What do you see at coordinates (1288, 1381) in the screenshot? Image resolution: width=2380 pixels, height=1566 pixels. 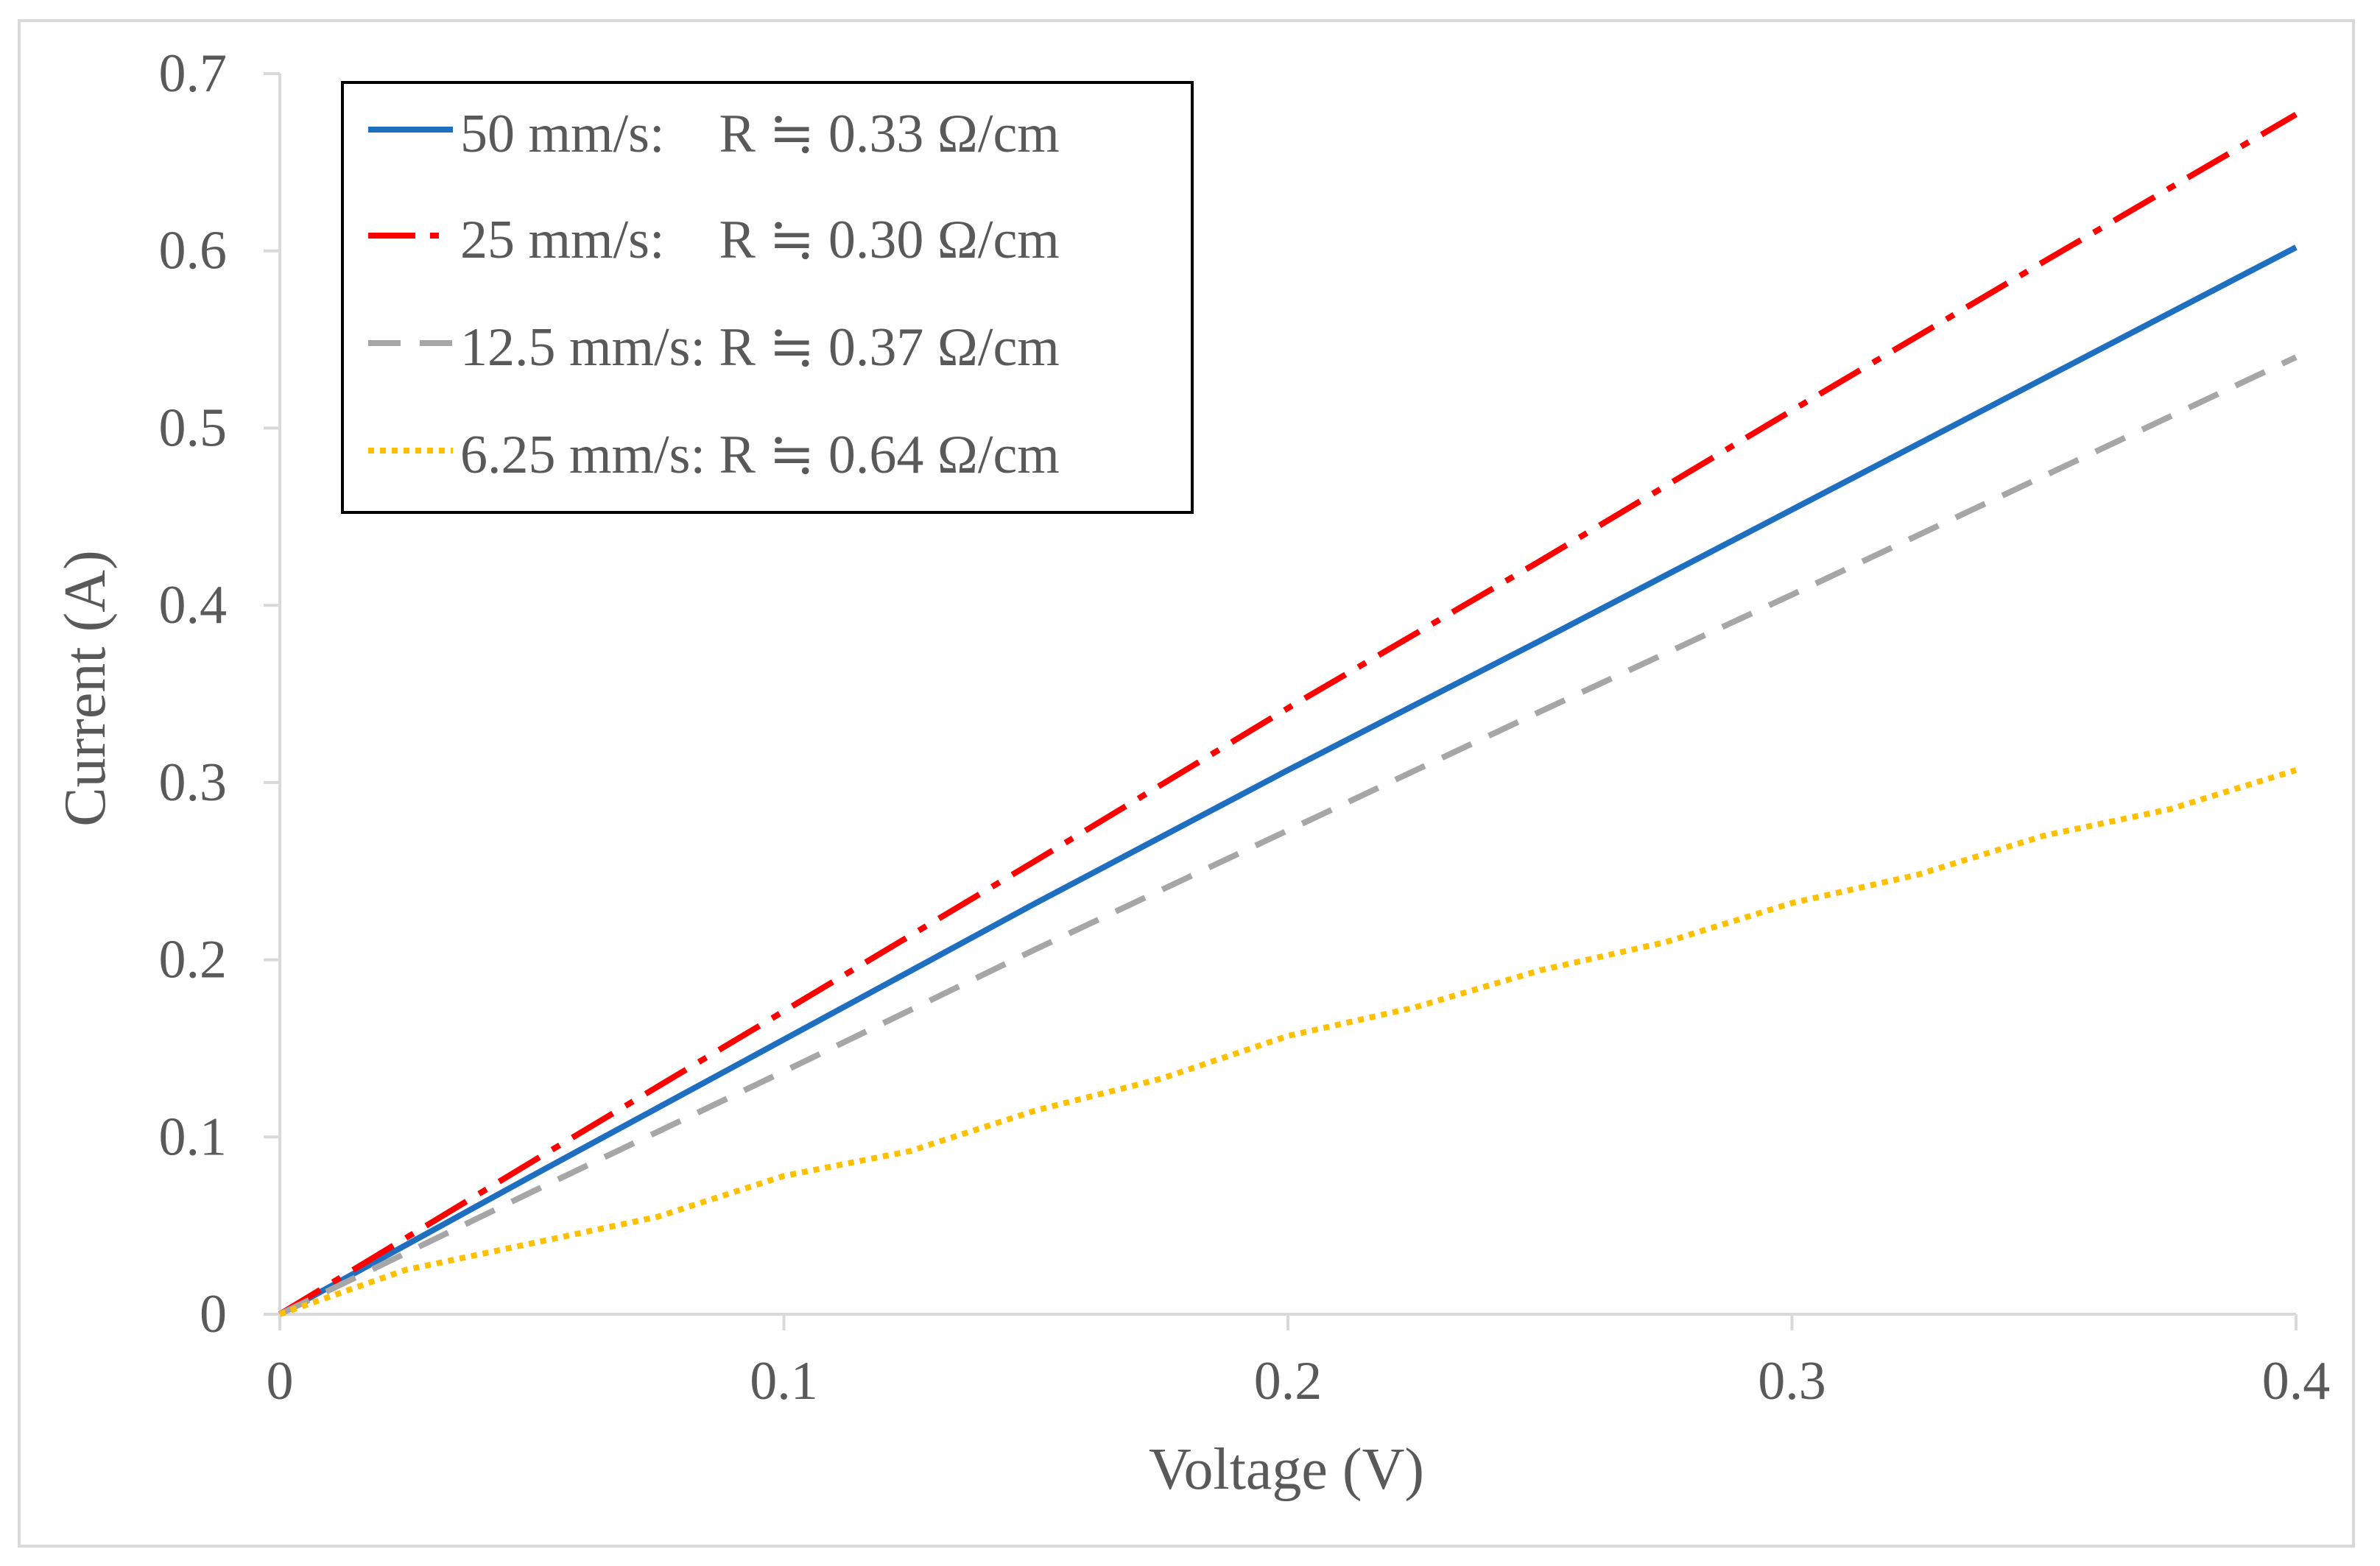 I see `x-tick-label: 0.2` at bounding box center [1288, 1381].